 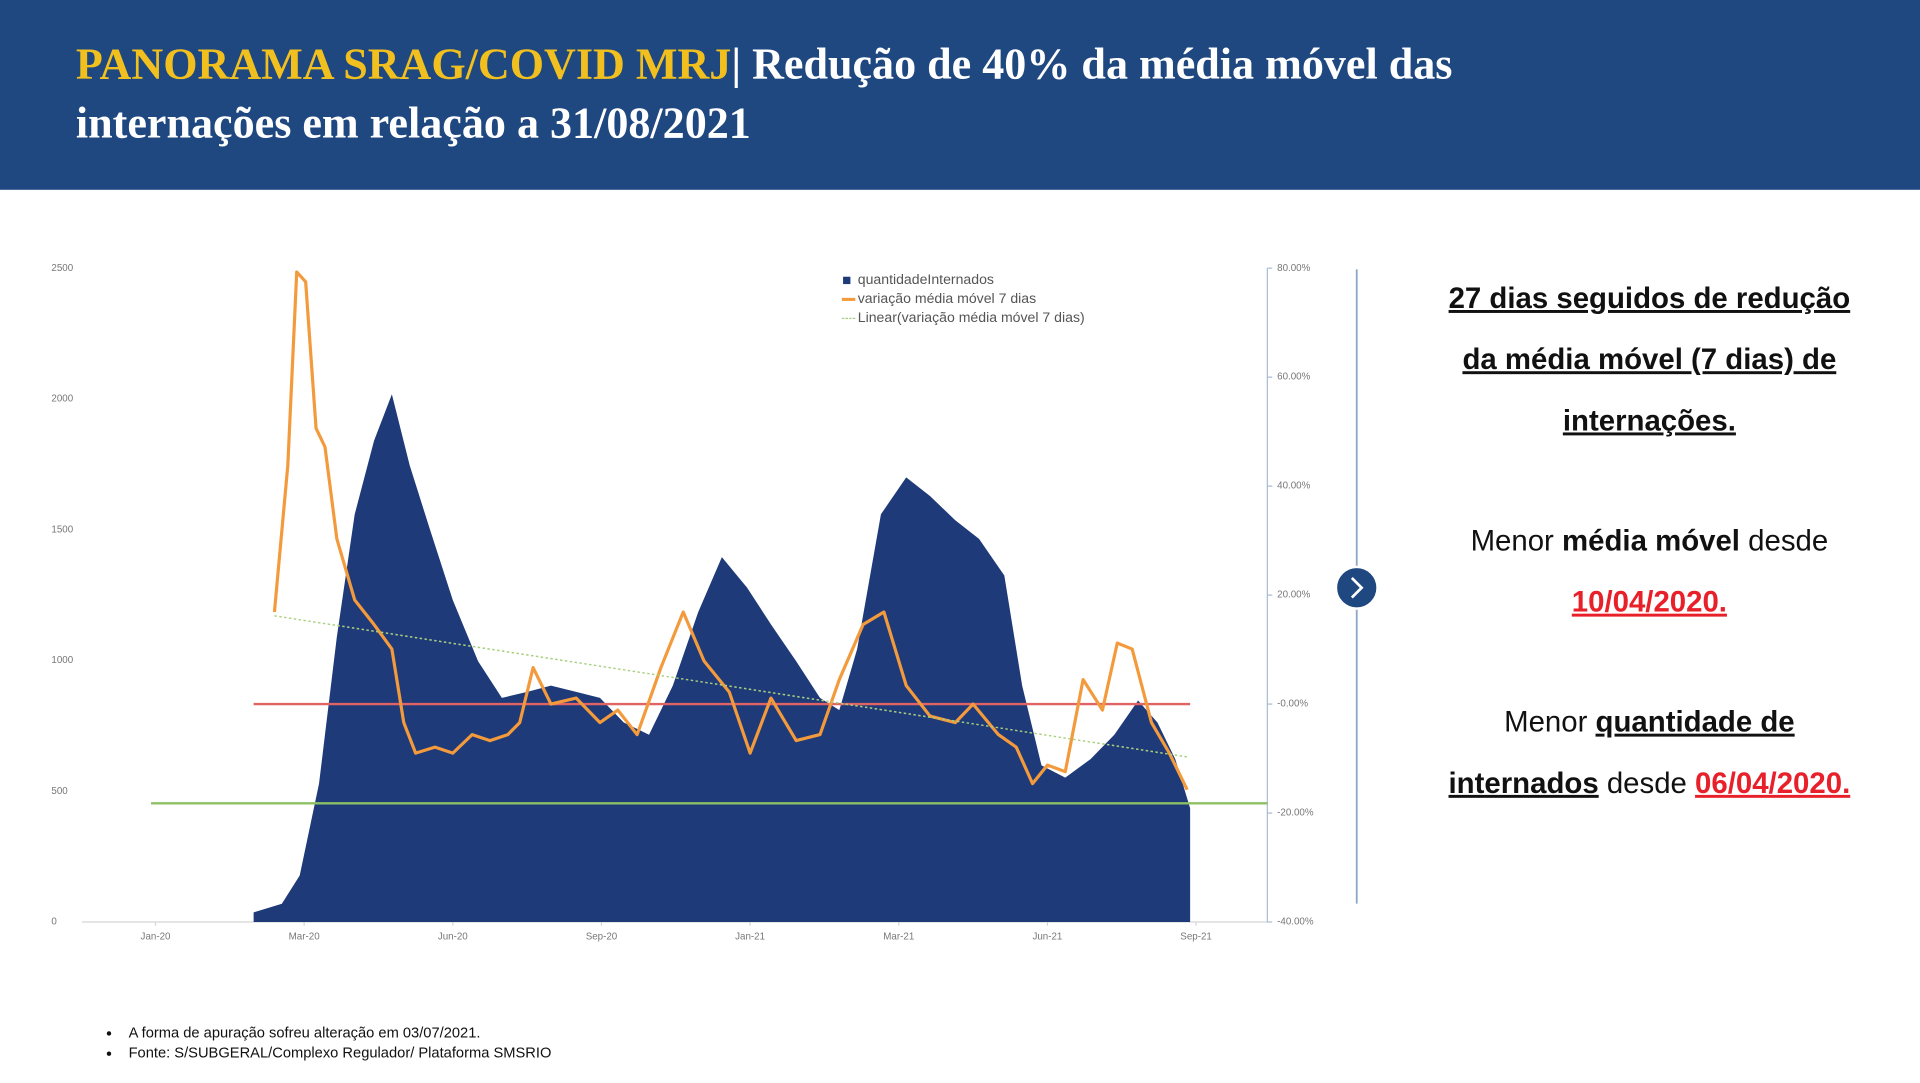 I want to click on x-tick-label: Mar-20, so click(x=305, y=936).